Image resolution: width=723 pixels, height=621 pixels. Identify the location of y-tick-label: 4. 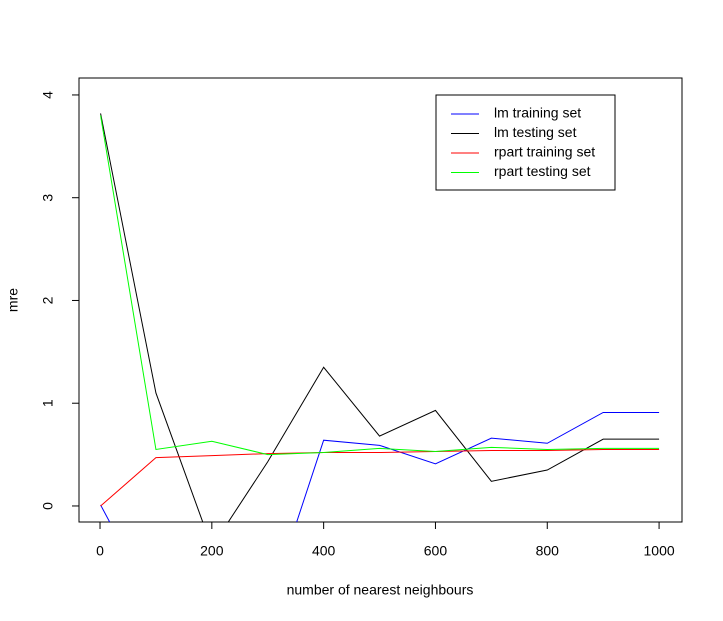
(48, 95).